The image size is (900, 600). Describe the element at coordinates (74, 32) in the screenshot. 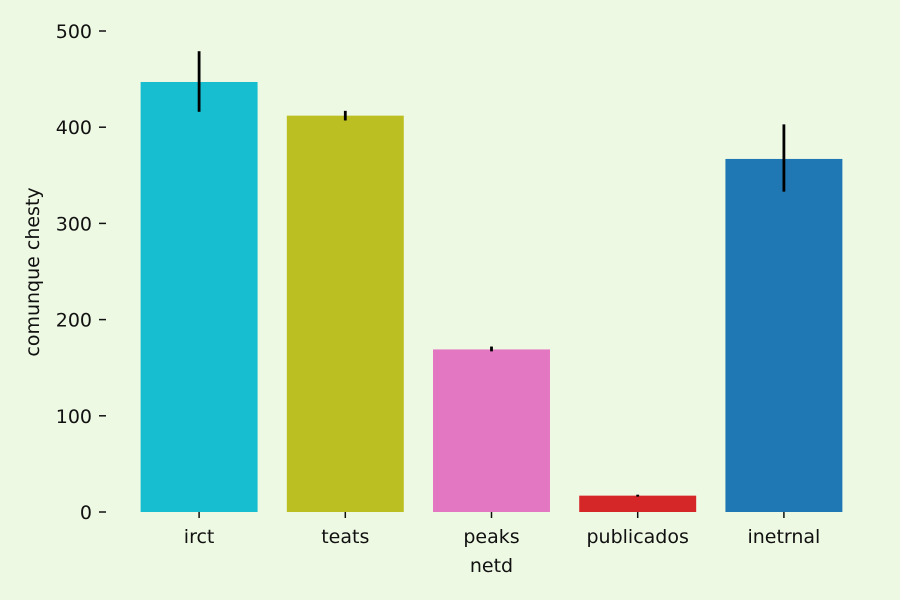

I see `y-tick-label: 500` at that location.